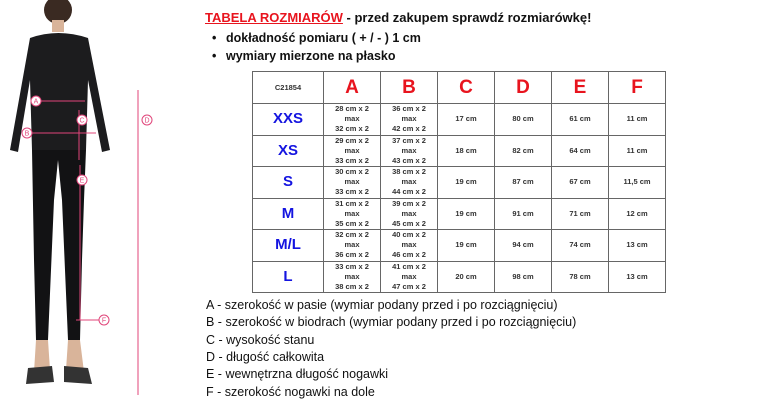 Image resolution: width=768 pixels, height=411 pixels. Describe the element at coordinates (523, 182) in the screenshot. I see `cell-d: 87 cm` at that location.